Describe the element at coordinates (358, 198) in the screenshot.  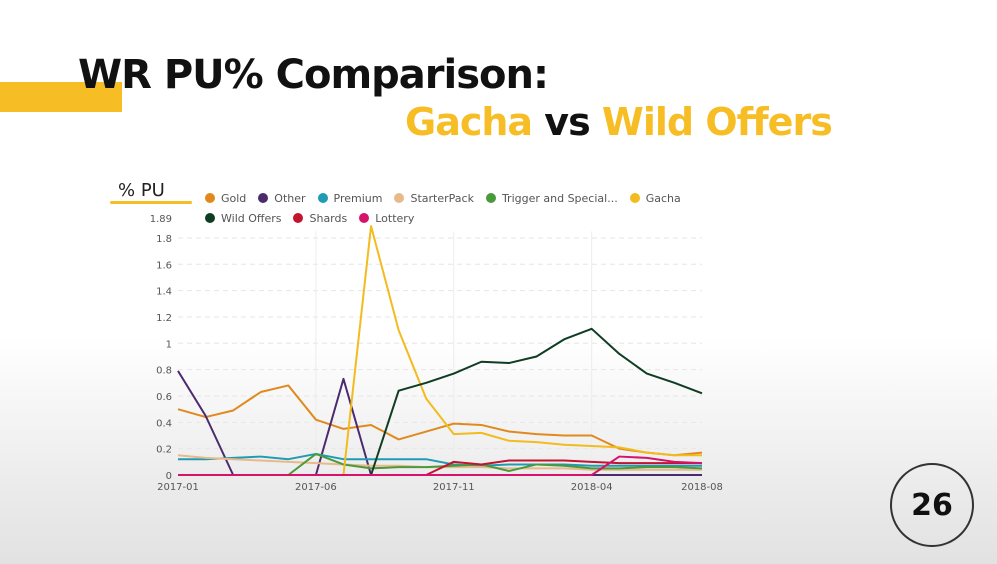
I see `legend-label: Premium` at that location.